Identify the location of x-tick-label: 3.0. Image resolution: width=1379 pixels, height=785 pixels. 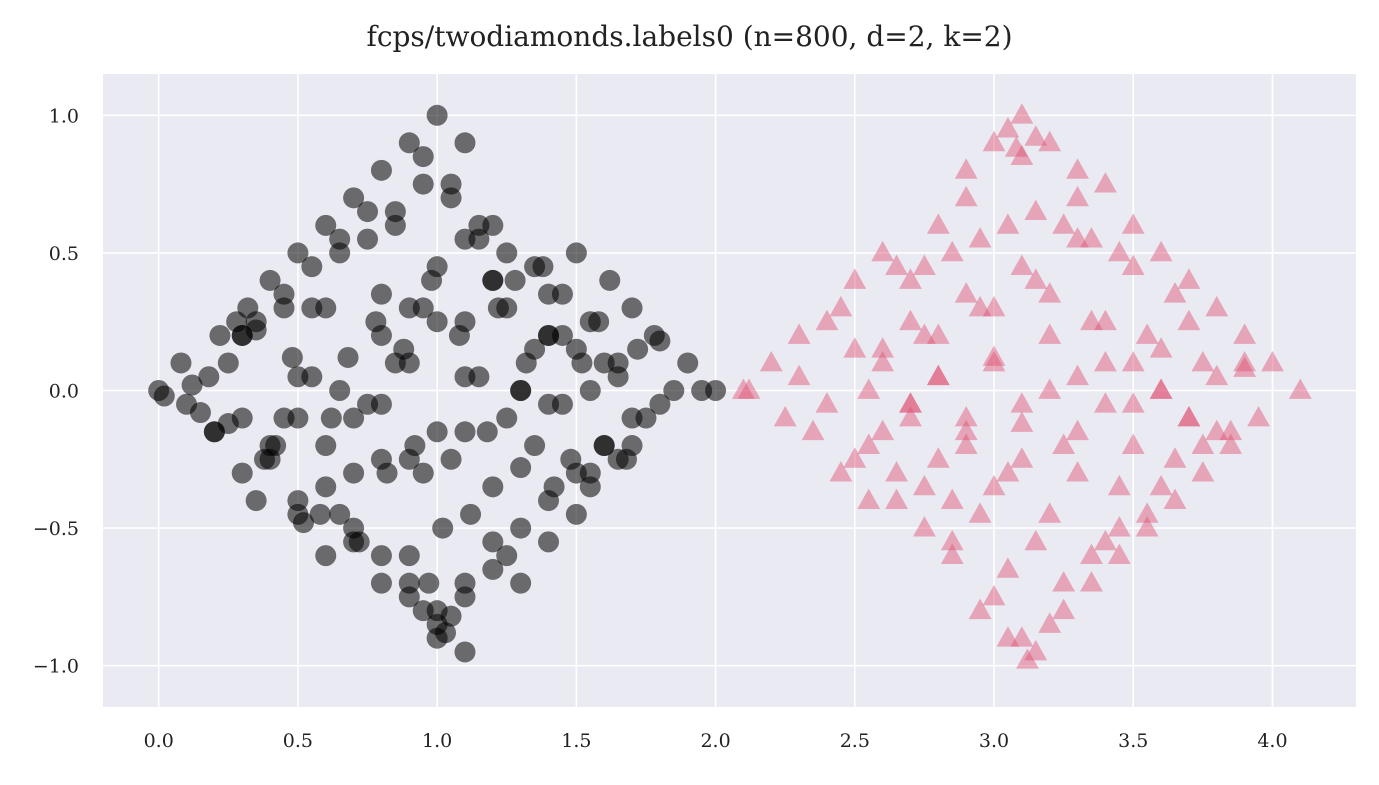
(994, 741).